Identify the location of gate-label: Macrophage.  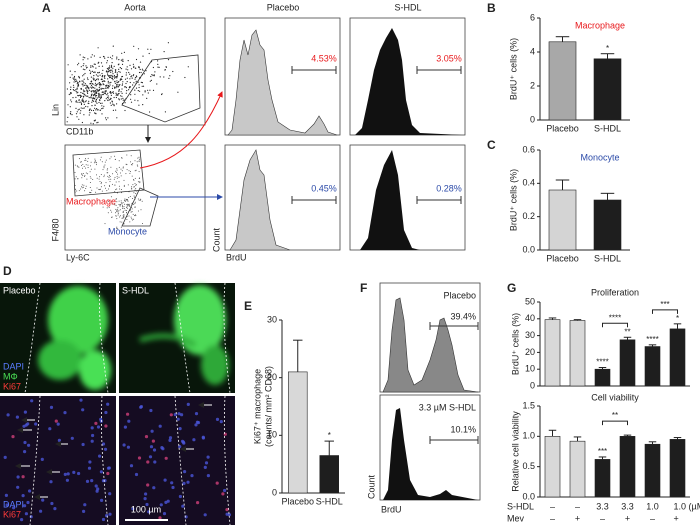
(91, 201).